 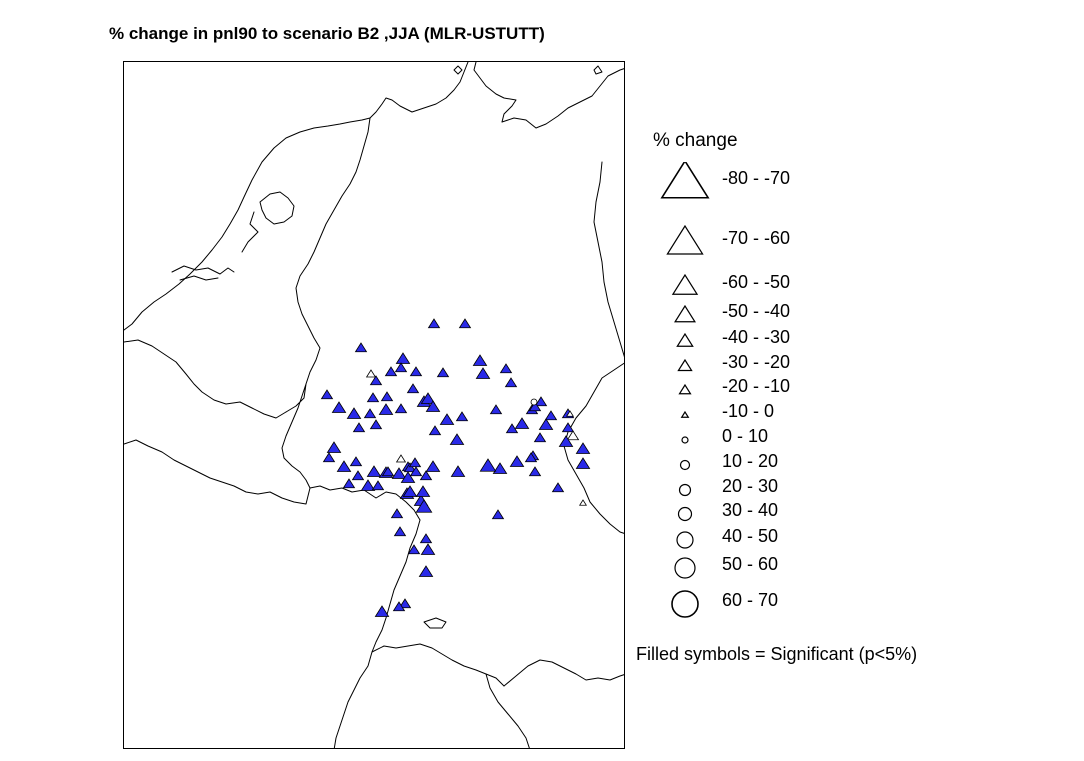 What do you see at coordinates (756, 337) in the screenshot?
I see `legend-label: -40 - -30` at bounding box center [756, 337].